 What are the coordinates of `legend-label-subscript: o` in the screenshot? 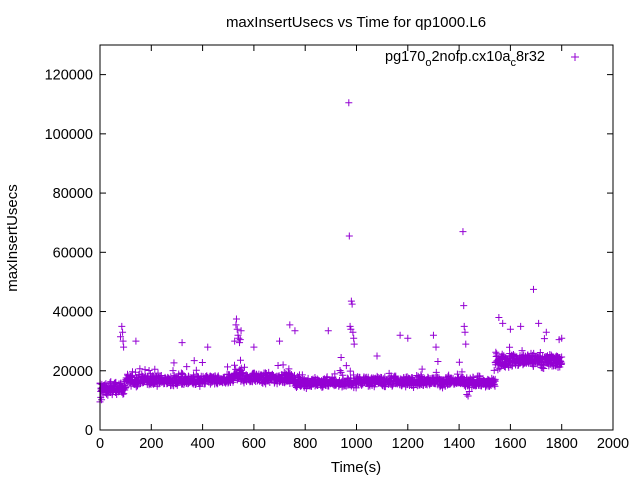 It's located at (428, 63).